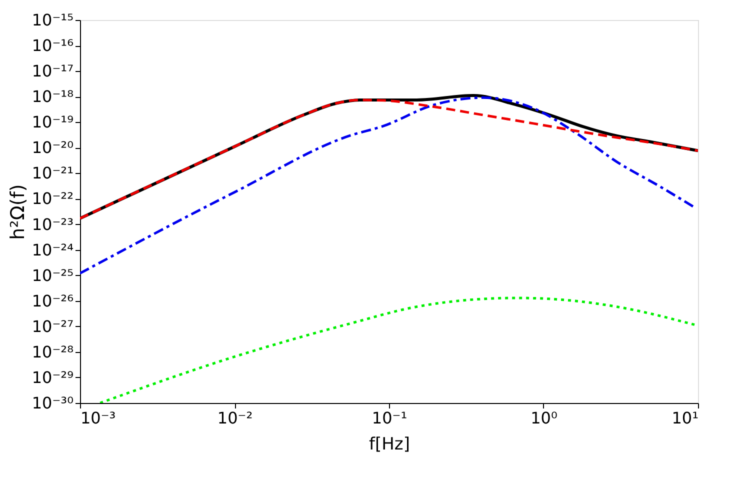 The image size is (750, 482). Describe the element at coordinates (53, 173) in the screenshot. I see `y-tick-label: 10⁻²¹` at that location.